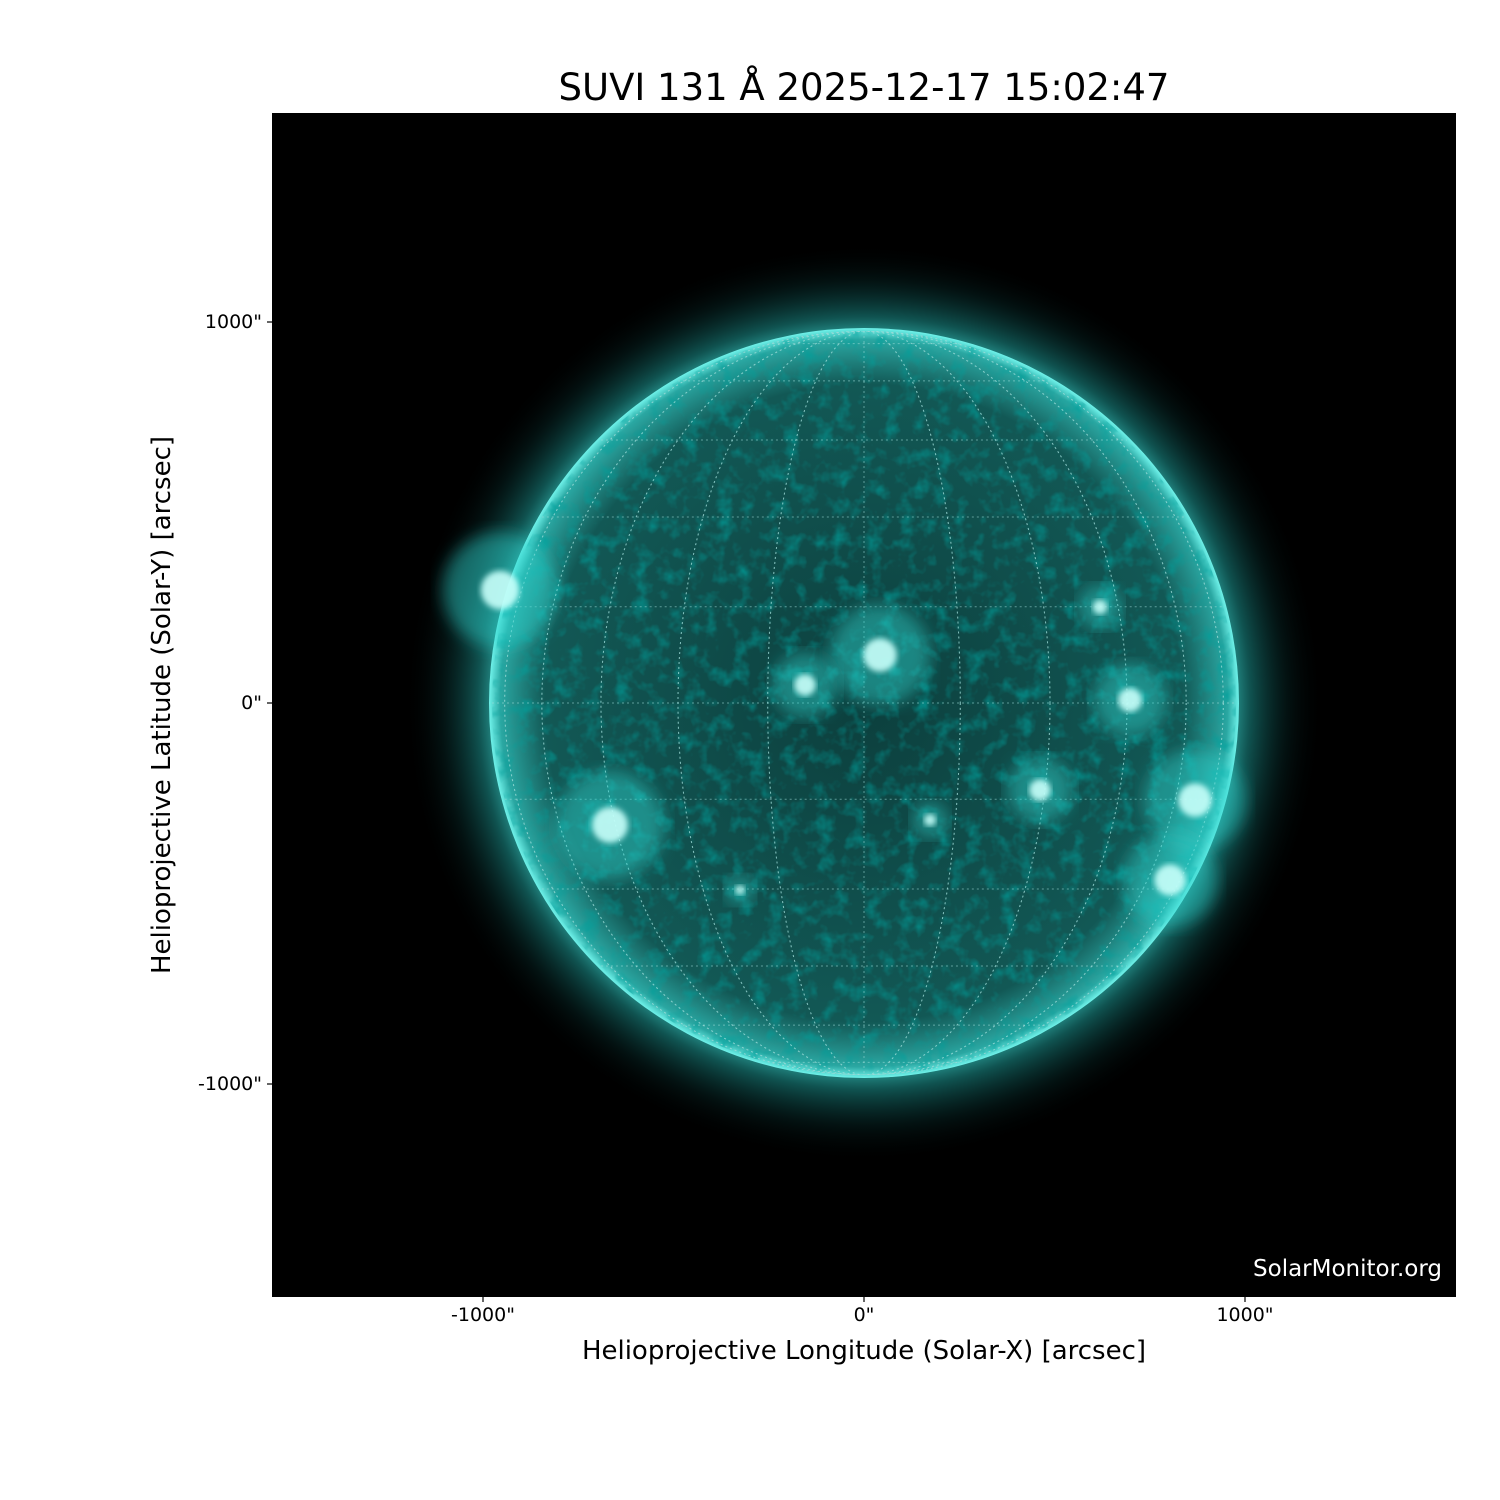  Describe the element at coordinates (233, 322) in the screenshot. I see `y-tick-label: 1000"` at that location.